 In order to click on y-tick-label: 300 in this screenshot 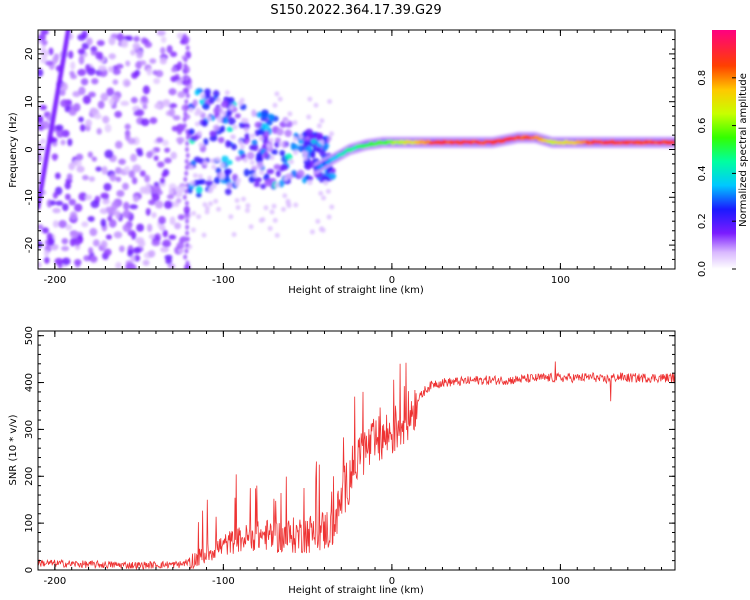, I will do `click(29, 429)`.